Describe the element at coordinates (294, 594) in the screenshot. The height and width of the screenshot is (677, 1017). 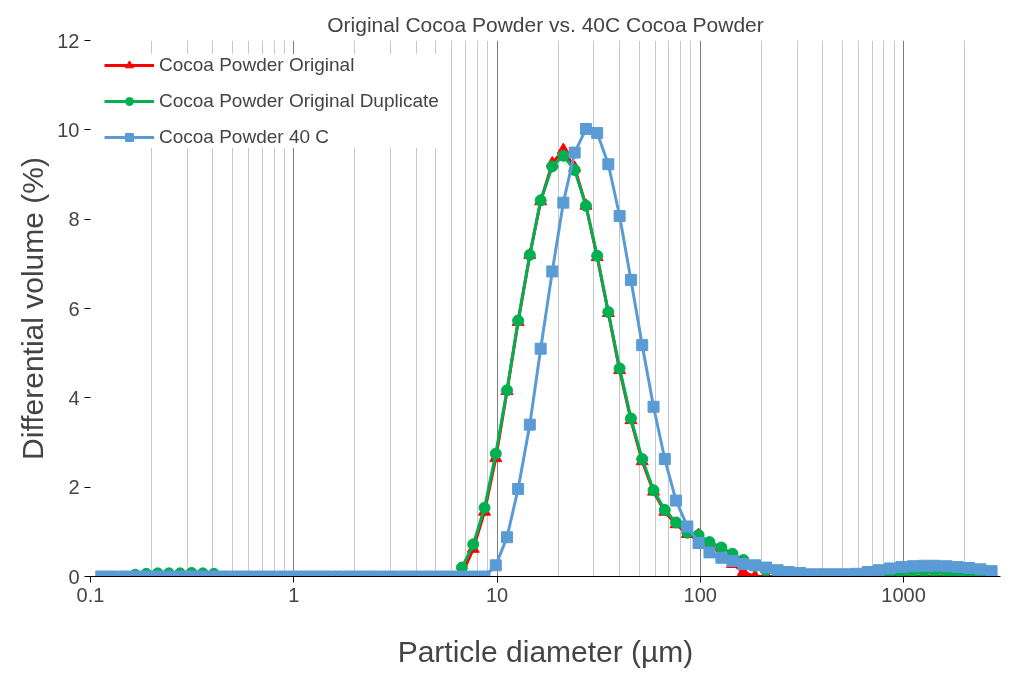
I see `x-tick-label: 1` at that location.